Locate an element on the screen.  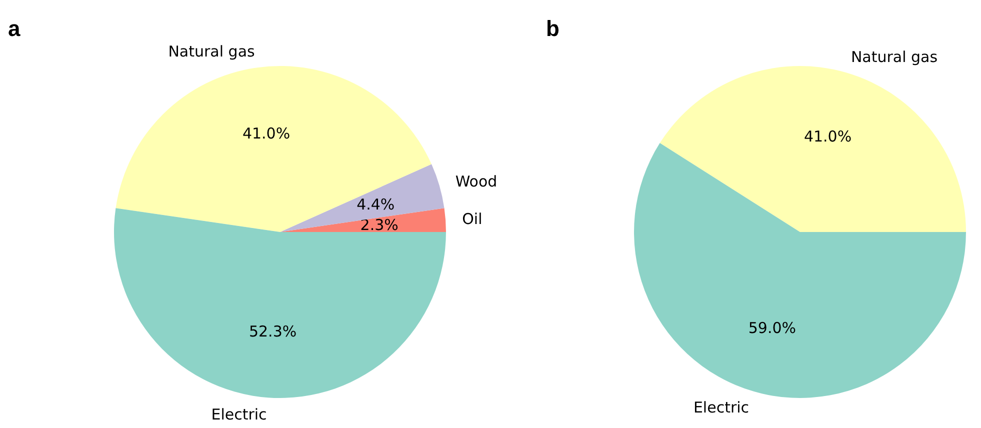
slice-label: Wood is located at coordinates (476, 181).